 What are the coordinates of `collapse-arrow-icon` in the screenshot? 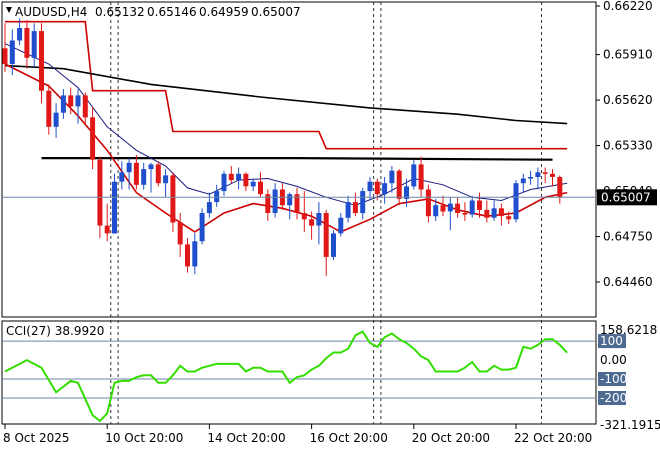 It's located at (9, 10).